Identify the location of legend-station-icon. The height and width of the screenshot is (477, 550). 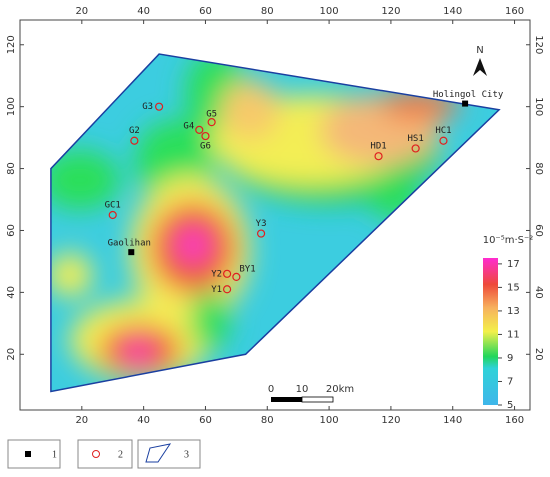
(96, 454).